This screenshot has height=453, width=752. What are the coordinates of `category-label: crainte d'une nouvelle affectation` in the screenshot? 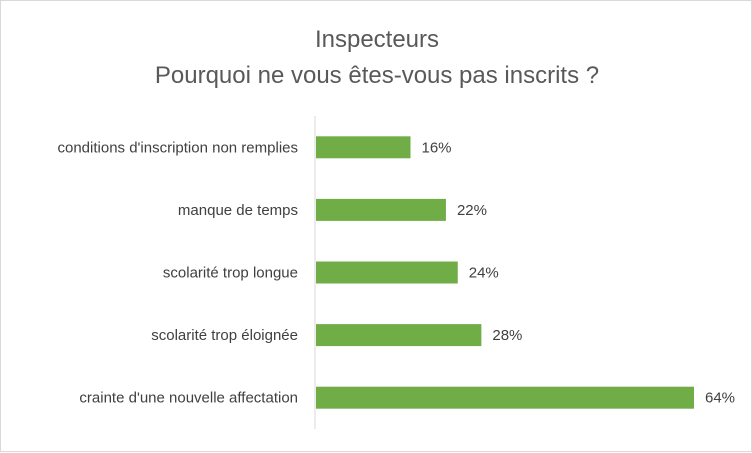 It's located at (188, 398).